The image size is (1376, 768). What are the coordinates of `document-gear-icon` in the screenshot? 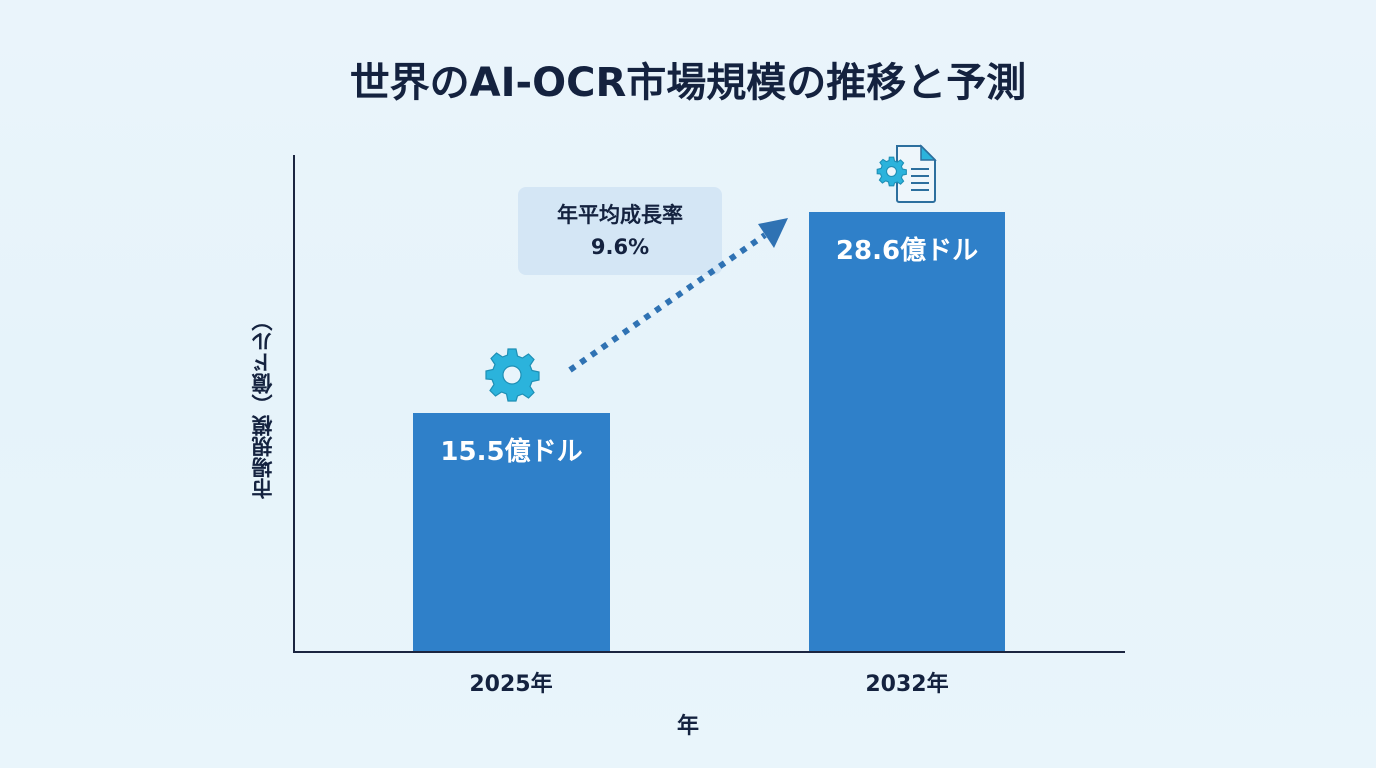 It's located at (908, 174).